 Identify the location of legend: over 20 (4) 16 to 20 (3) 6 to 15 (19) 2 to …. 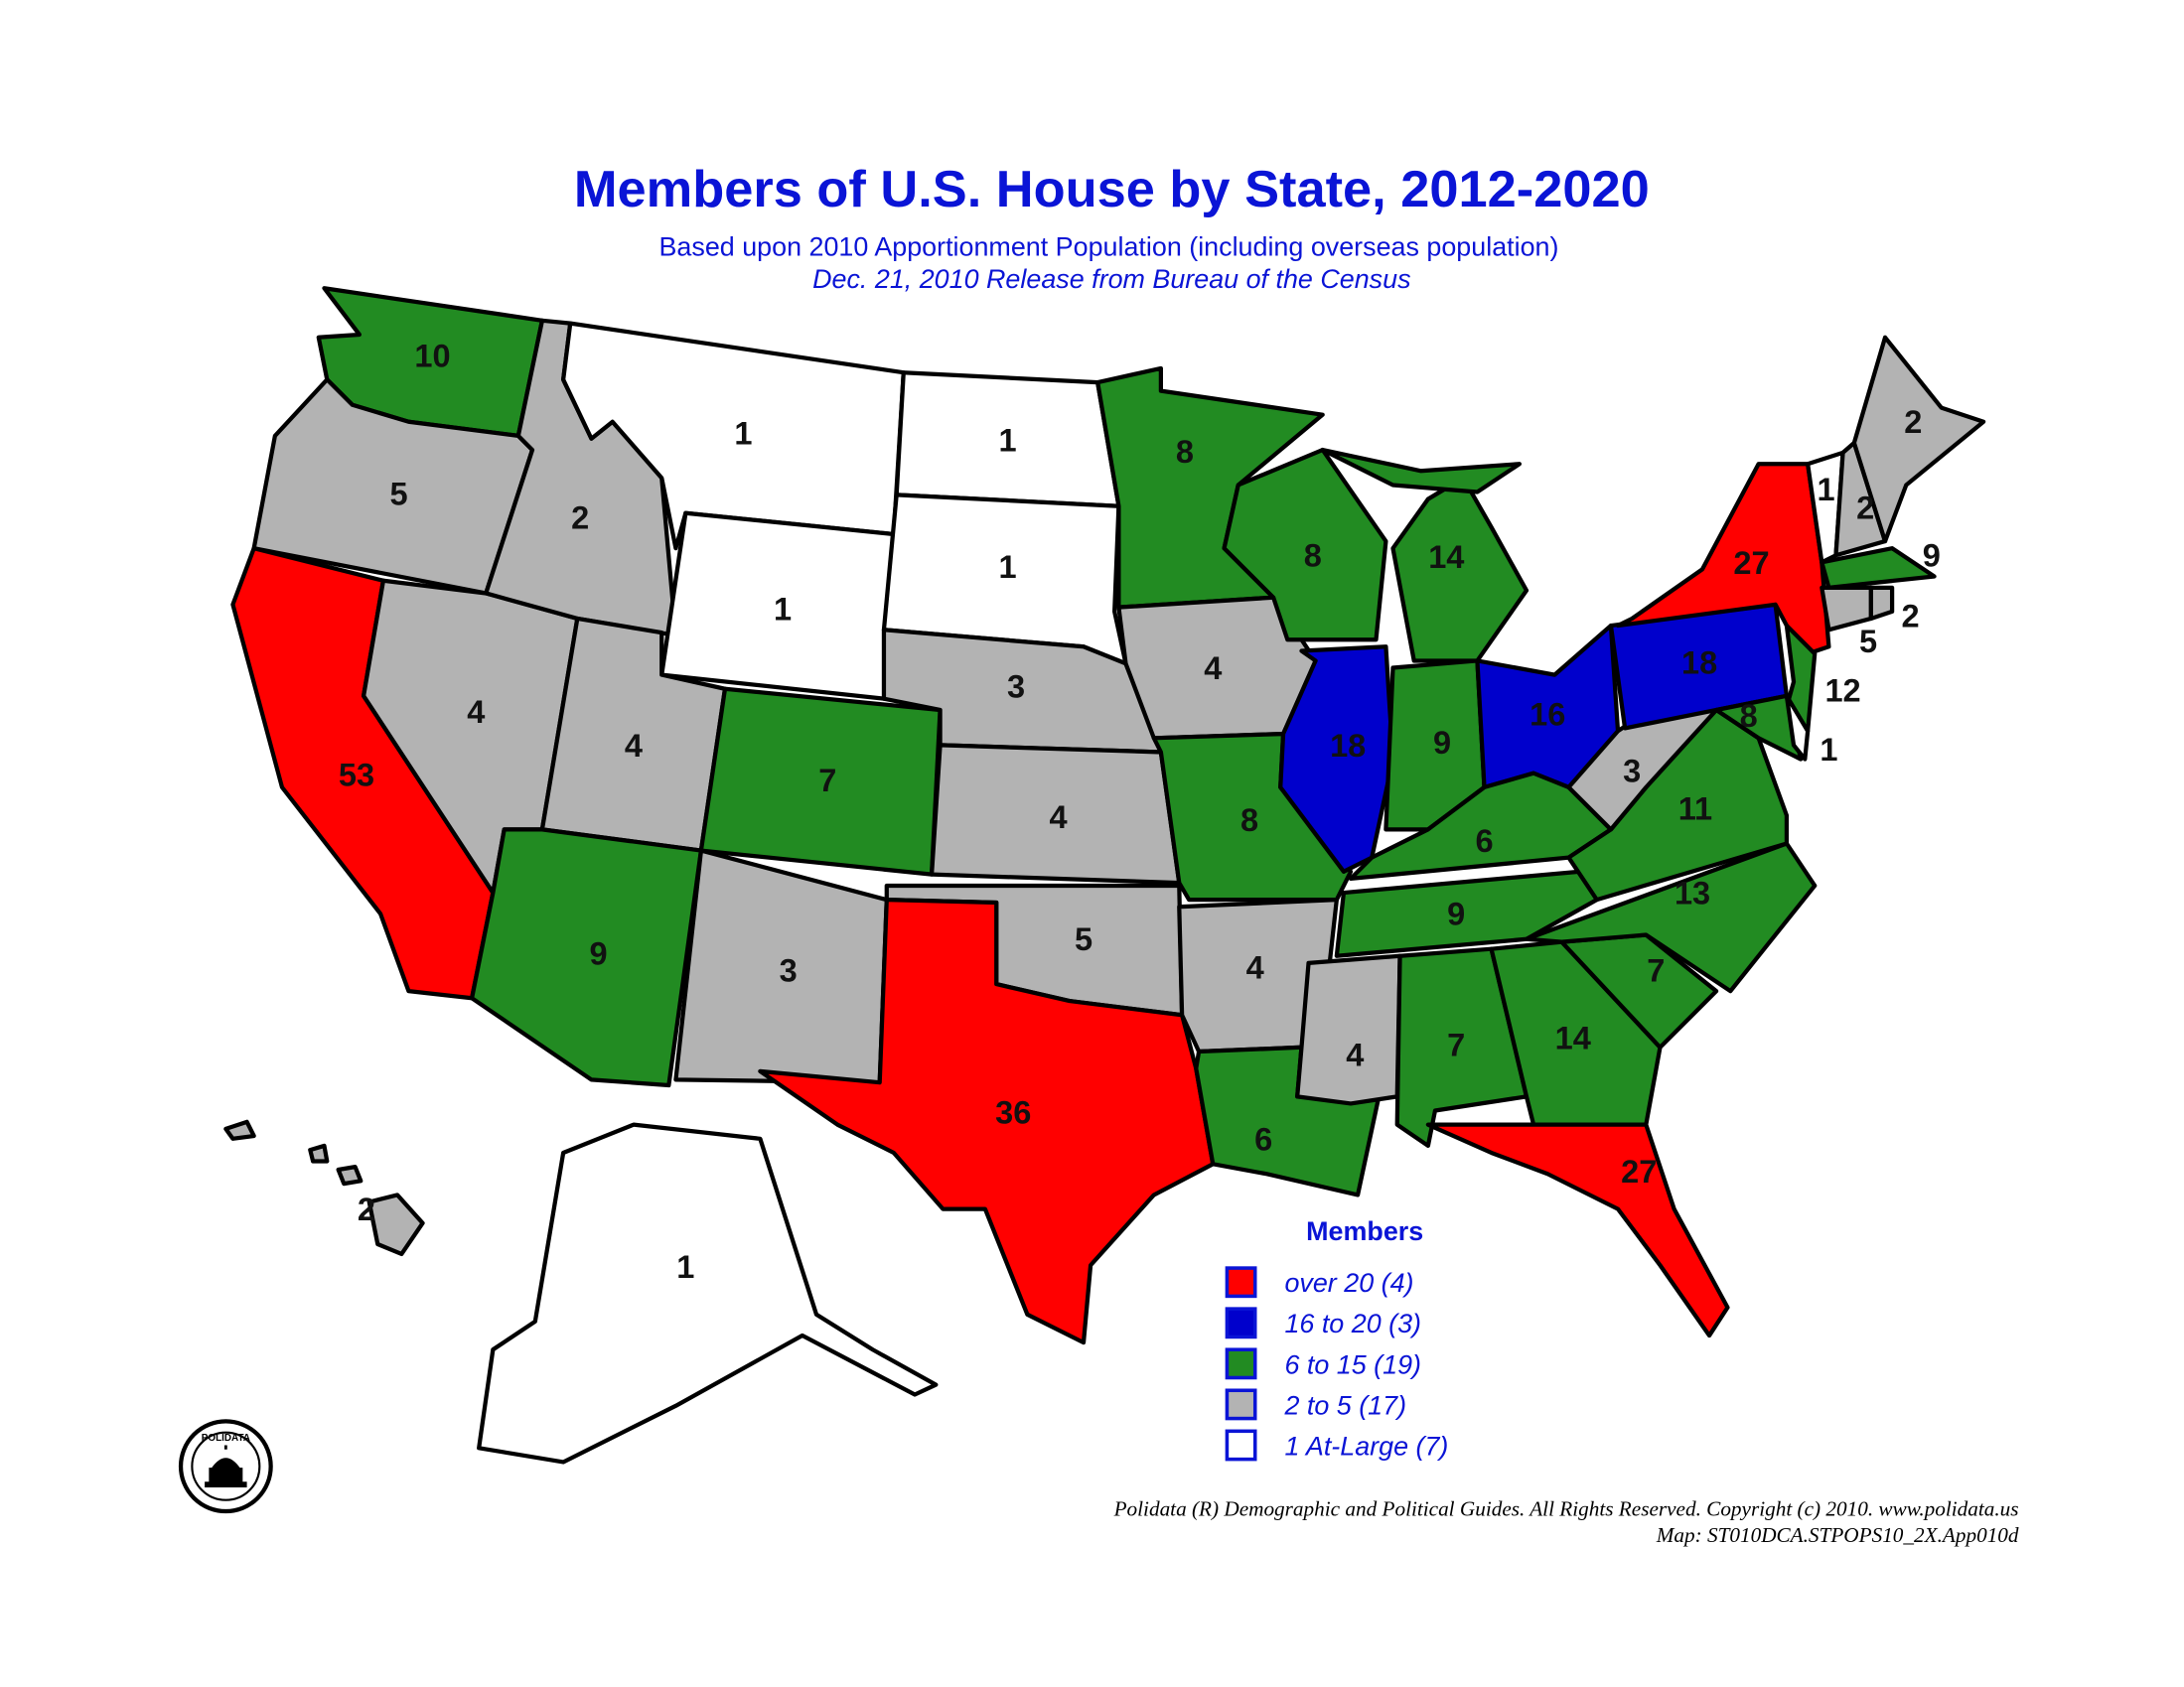
(1336, 1364).